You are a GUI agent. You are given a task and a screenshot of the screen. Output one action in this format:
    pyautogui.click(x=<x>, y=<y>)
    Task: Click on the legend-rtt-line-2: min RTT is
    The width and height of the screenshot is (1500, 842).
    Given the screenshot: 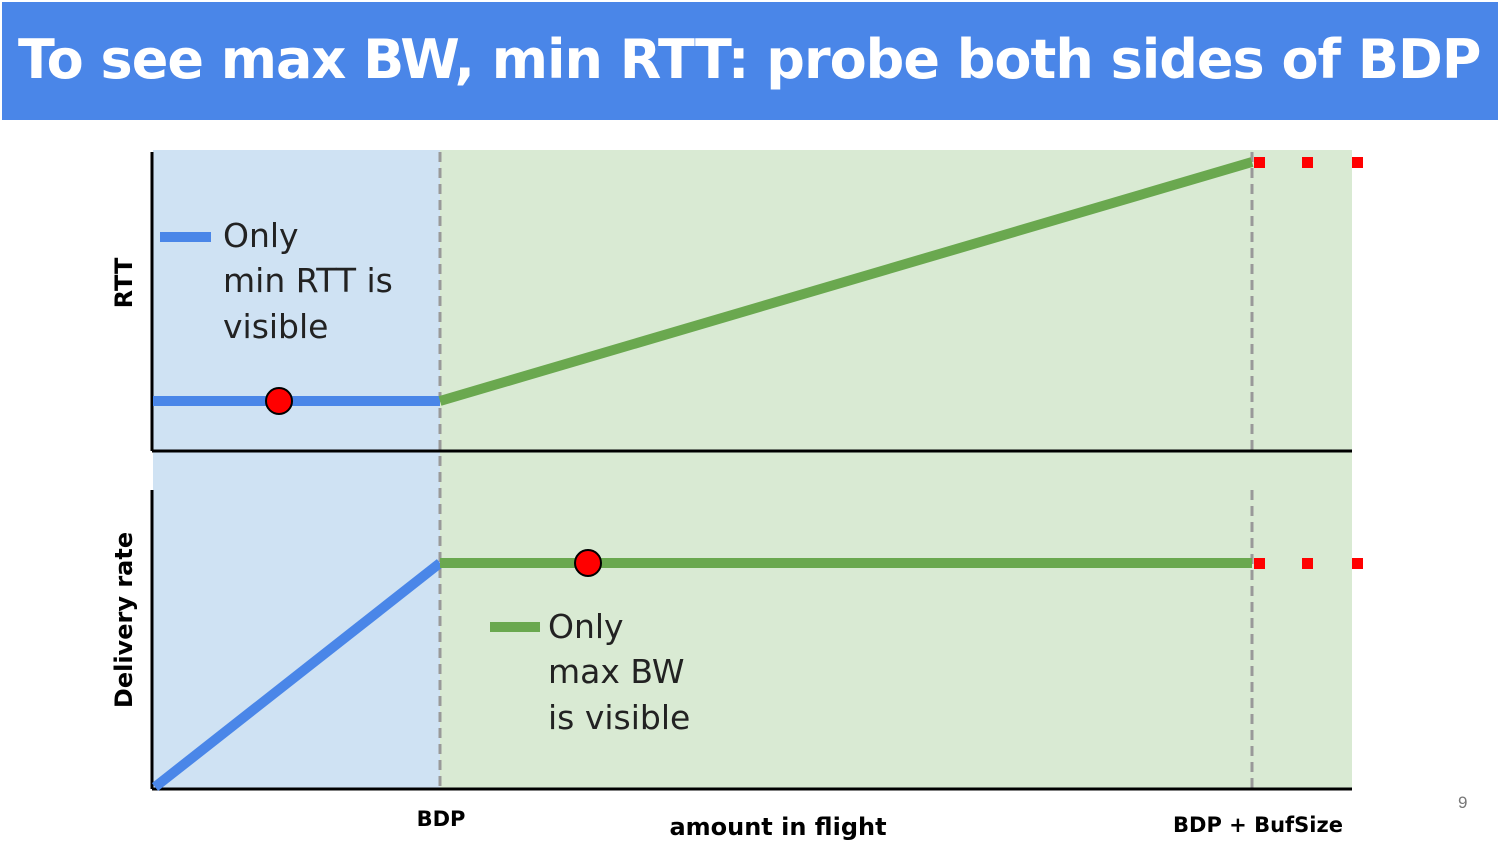 What is the action you would take?
    pyautogui.click(x=308, y=280)
    